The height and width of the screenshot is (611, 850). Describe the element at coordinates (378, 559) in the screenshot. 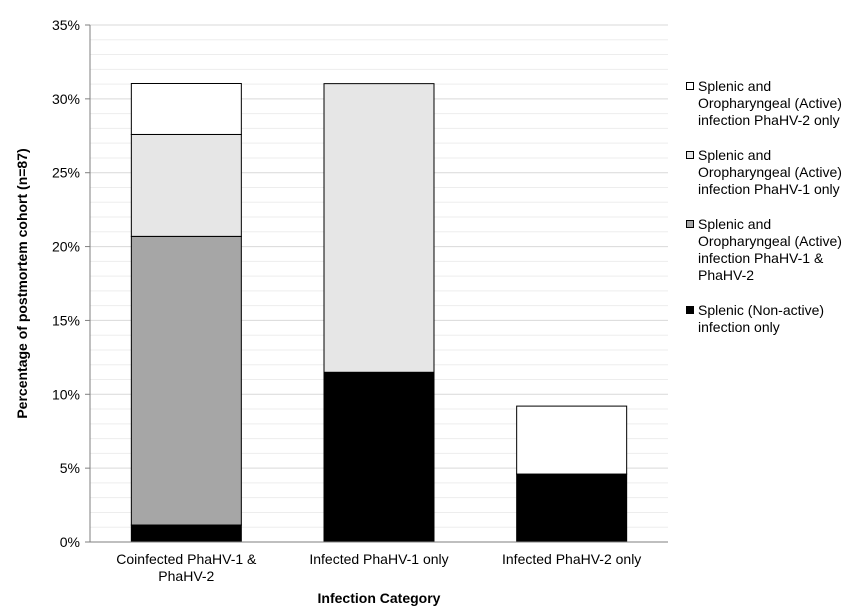

I see `x-category-label: Infected PhaHV-1 only` at that location.